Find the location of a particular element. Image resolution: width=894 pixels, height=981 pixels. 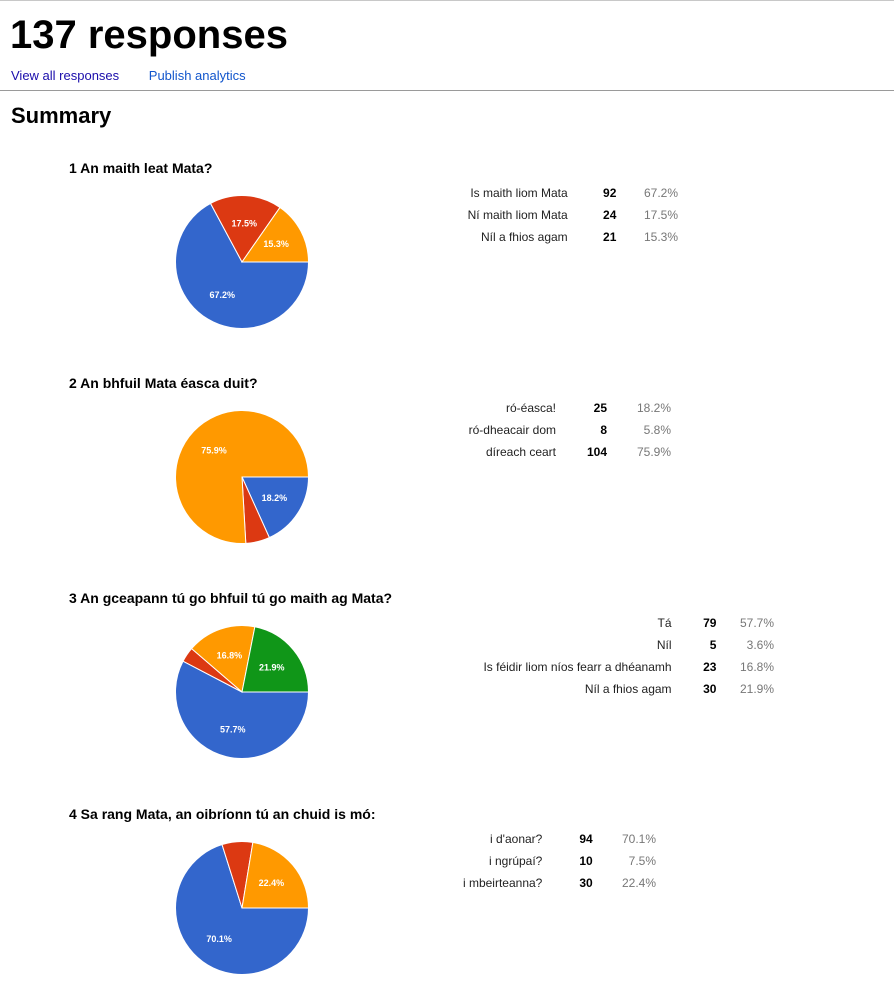

legend-percent: 67.2% is located at coordinates (660, 193).